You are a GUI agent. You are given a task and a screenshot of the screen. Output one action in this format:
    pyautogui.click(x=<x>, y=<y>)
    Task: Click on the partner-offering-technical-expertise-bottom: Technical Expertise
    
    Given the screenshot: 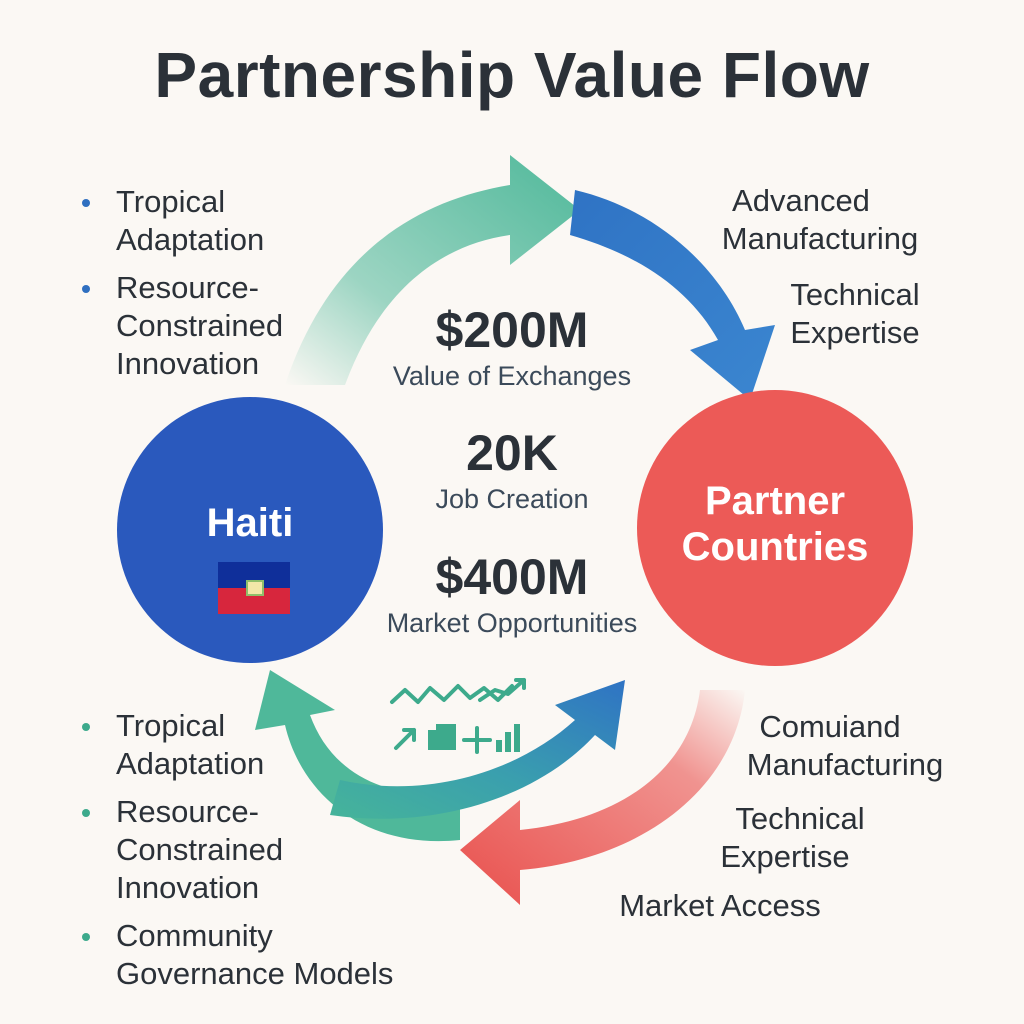 What is the action you would take?
    pyautogui.click(x=792, y=837)
    